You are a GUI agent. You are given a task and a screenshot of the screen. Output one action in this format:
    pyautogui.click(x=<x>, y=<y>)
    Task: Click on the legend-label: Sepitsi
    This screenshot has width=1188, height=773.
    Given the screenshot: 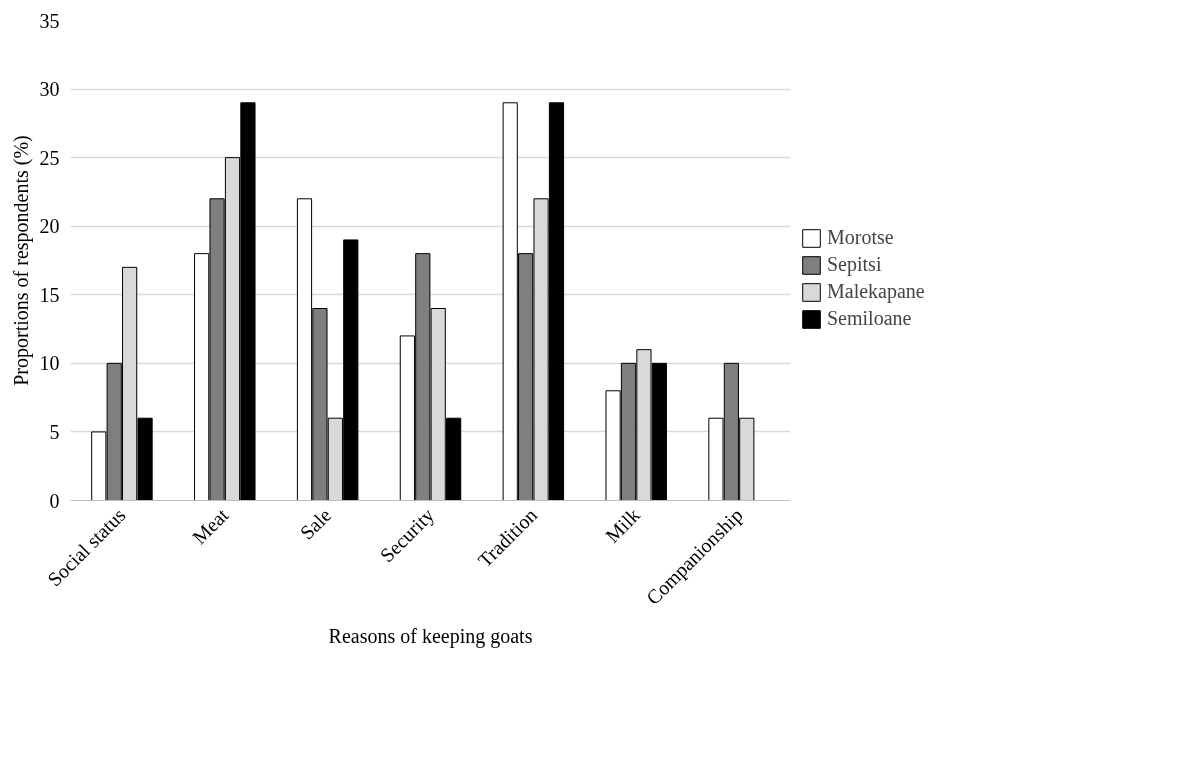 What is the action you would take?
    pyautogui.click(x=854, y=264)
    